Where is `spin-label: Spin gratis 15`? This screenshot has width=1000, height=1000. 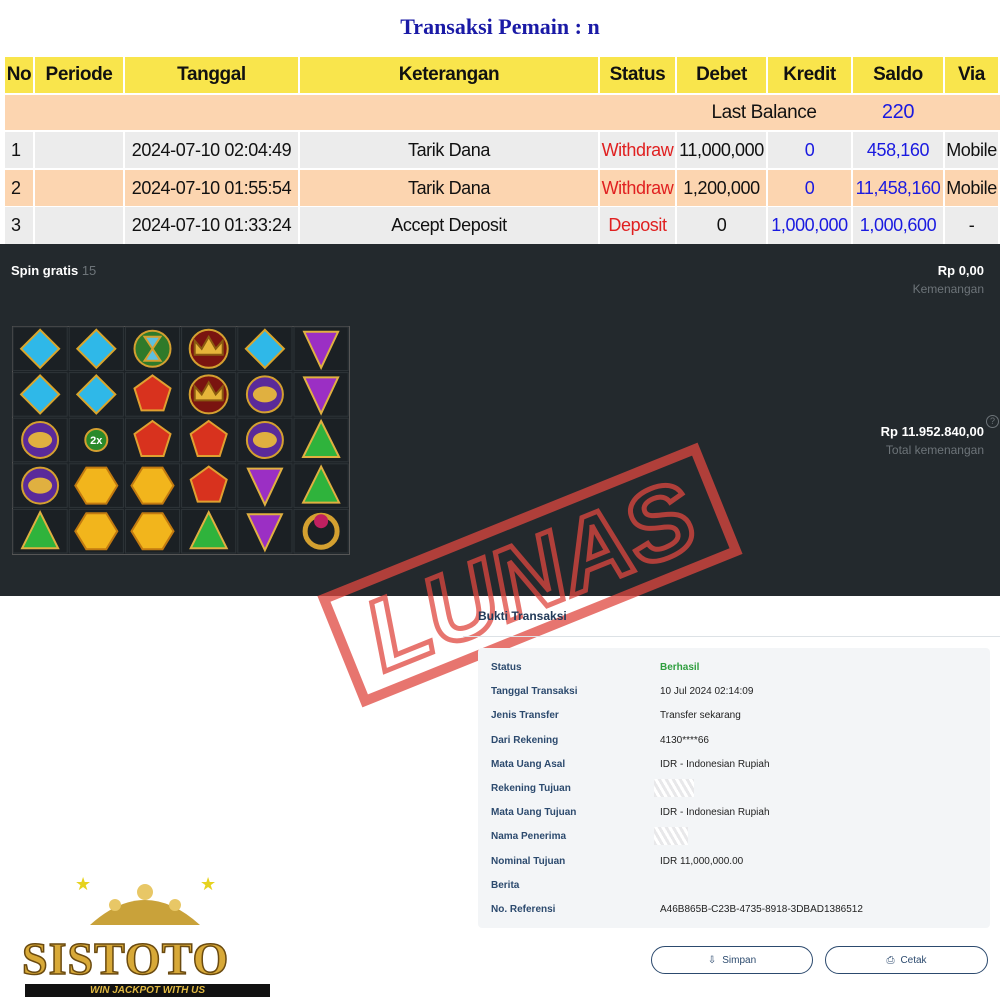
spin-label: Spin gratis 15 is located at coordinates (53, 270).